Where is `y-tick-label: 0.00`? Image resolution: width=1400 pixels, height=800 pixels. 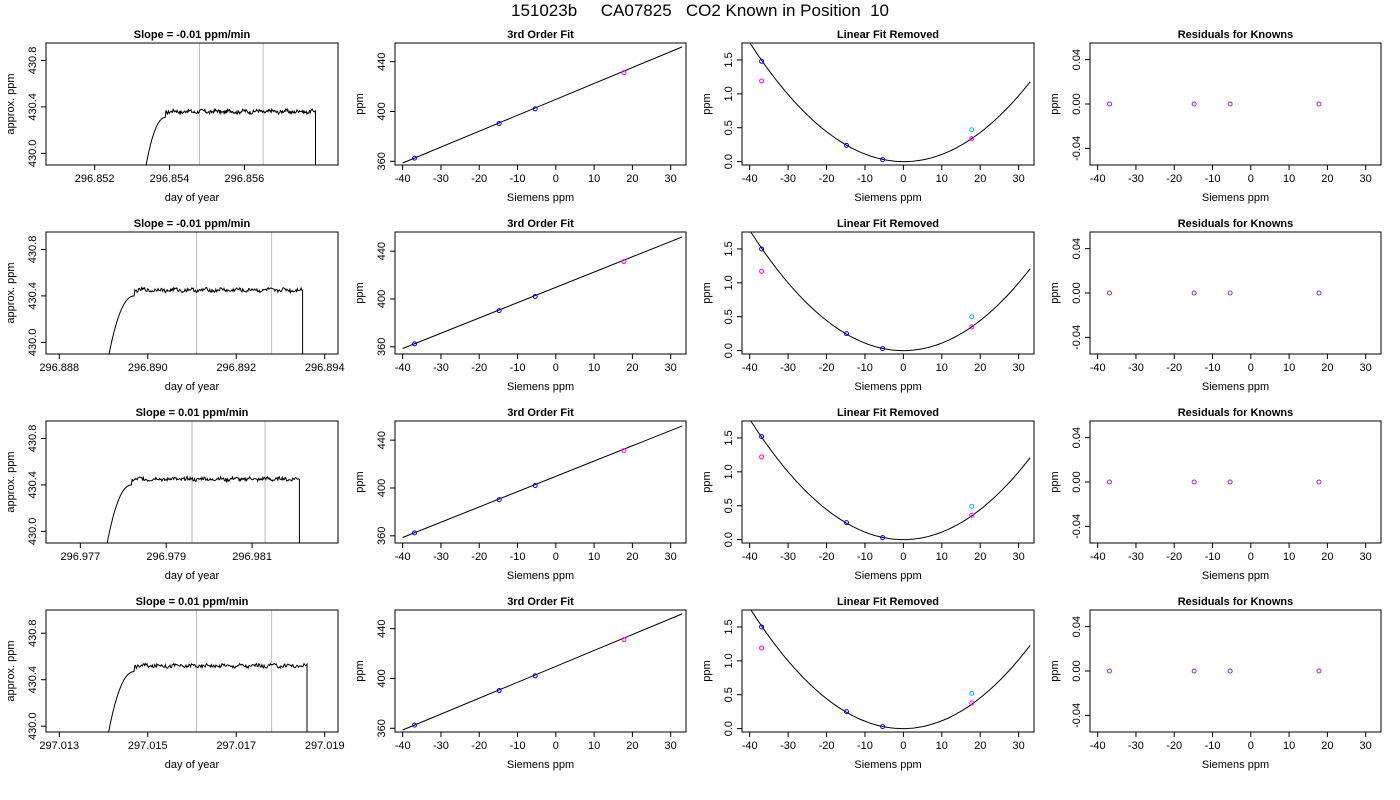
y-tick-label: 0.00 is located at coordinates (1077, 292).